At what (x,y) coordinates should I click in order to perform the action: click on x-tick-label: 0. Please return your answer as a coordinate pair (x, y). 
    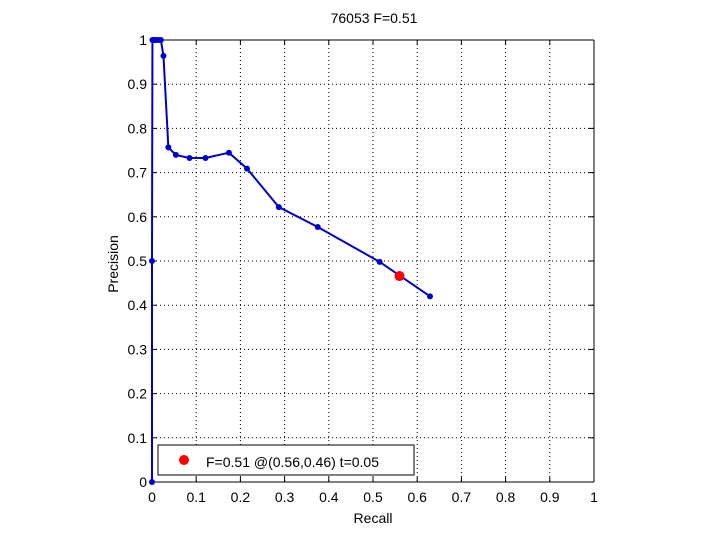
    Looking at the image, I should click on (152, 497).